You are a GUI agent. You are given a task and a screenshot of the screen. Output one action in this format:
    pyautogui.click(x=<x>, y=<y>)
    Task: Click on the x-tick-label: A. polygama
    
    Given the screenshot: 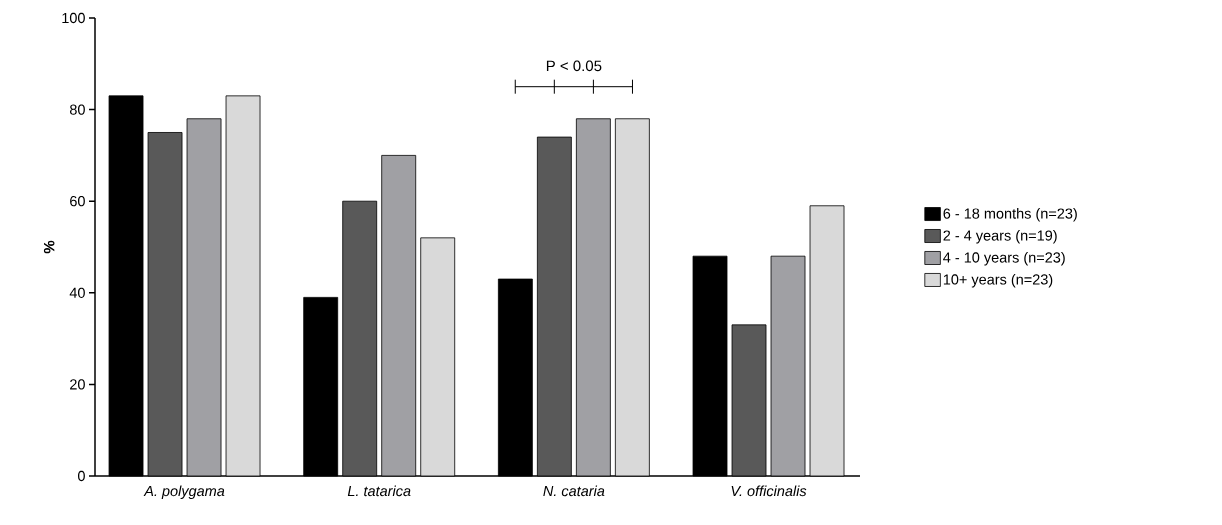 What is the action you would take?
    pyautogui.click(x=184, y=492)
    